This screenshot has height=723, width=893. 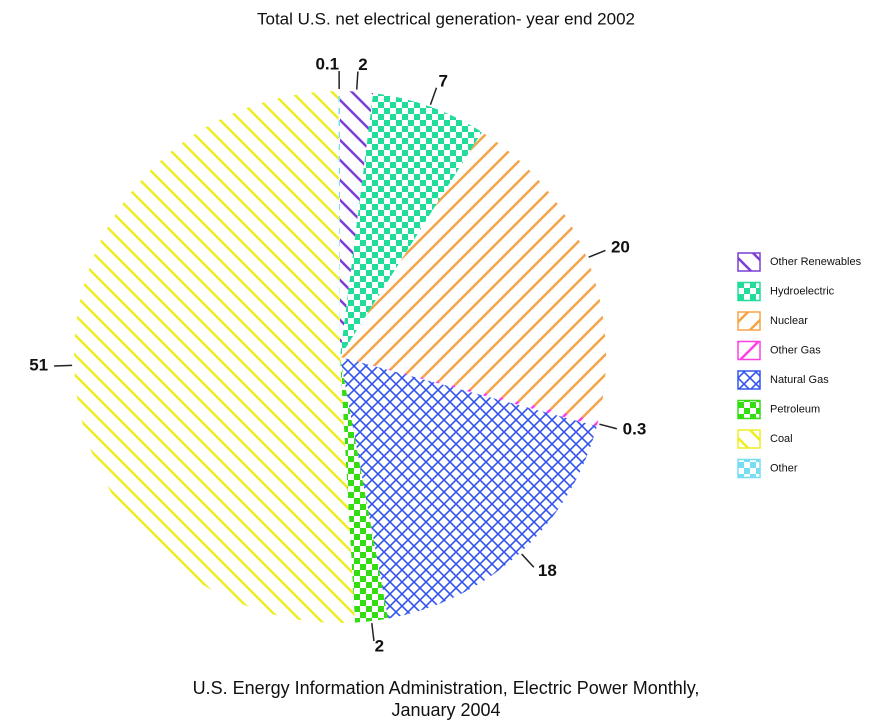 What do you see at coordinates (795, 409) in the screenshot?
I see `legend-label: Petroleum` at bounding box center [795, 409].